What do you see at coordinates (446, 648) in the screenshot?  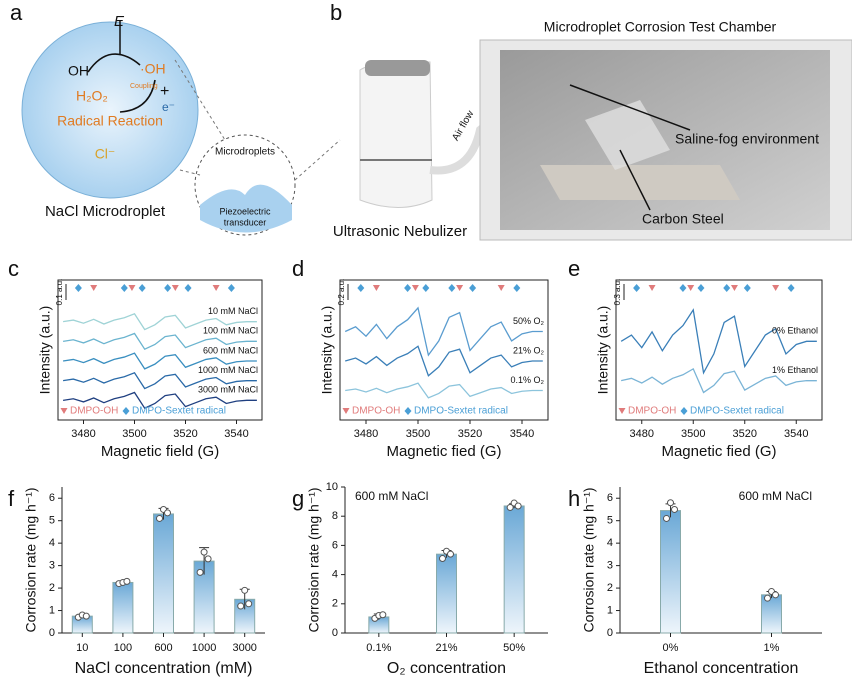 I see `x-tick-label: 21%` at bounding box center [446, 648].